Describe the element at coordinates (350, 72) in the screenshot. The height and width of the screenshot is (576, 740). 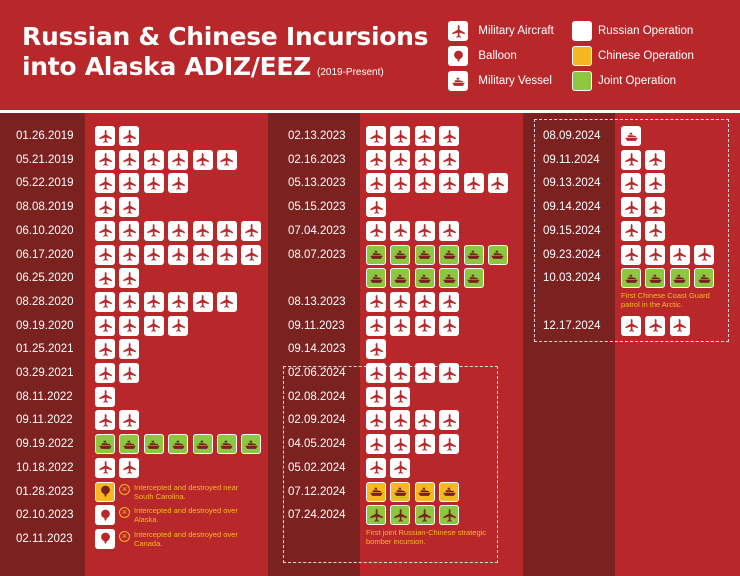
I see `title-subtitle: (2019-Present)` at that location.